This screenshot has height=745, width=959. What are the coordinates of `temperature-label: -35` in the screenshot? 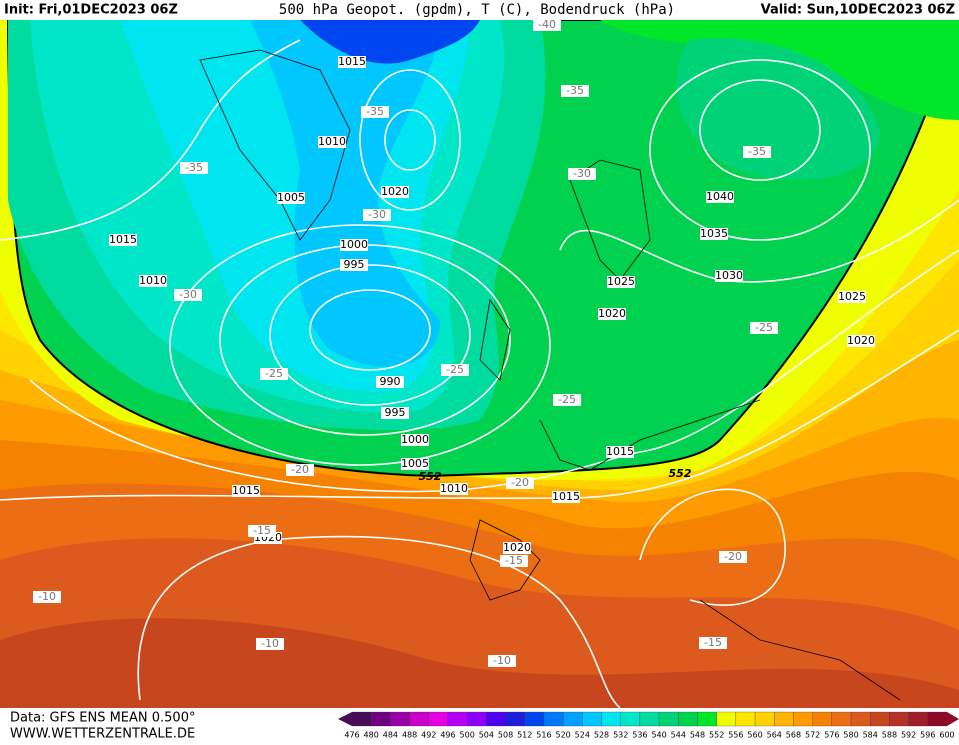 It's located at (375, 111).